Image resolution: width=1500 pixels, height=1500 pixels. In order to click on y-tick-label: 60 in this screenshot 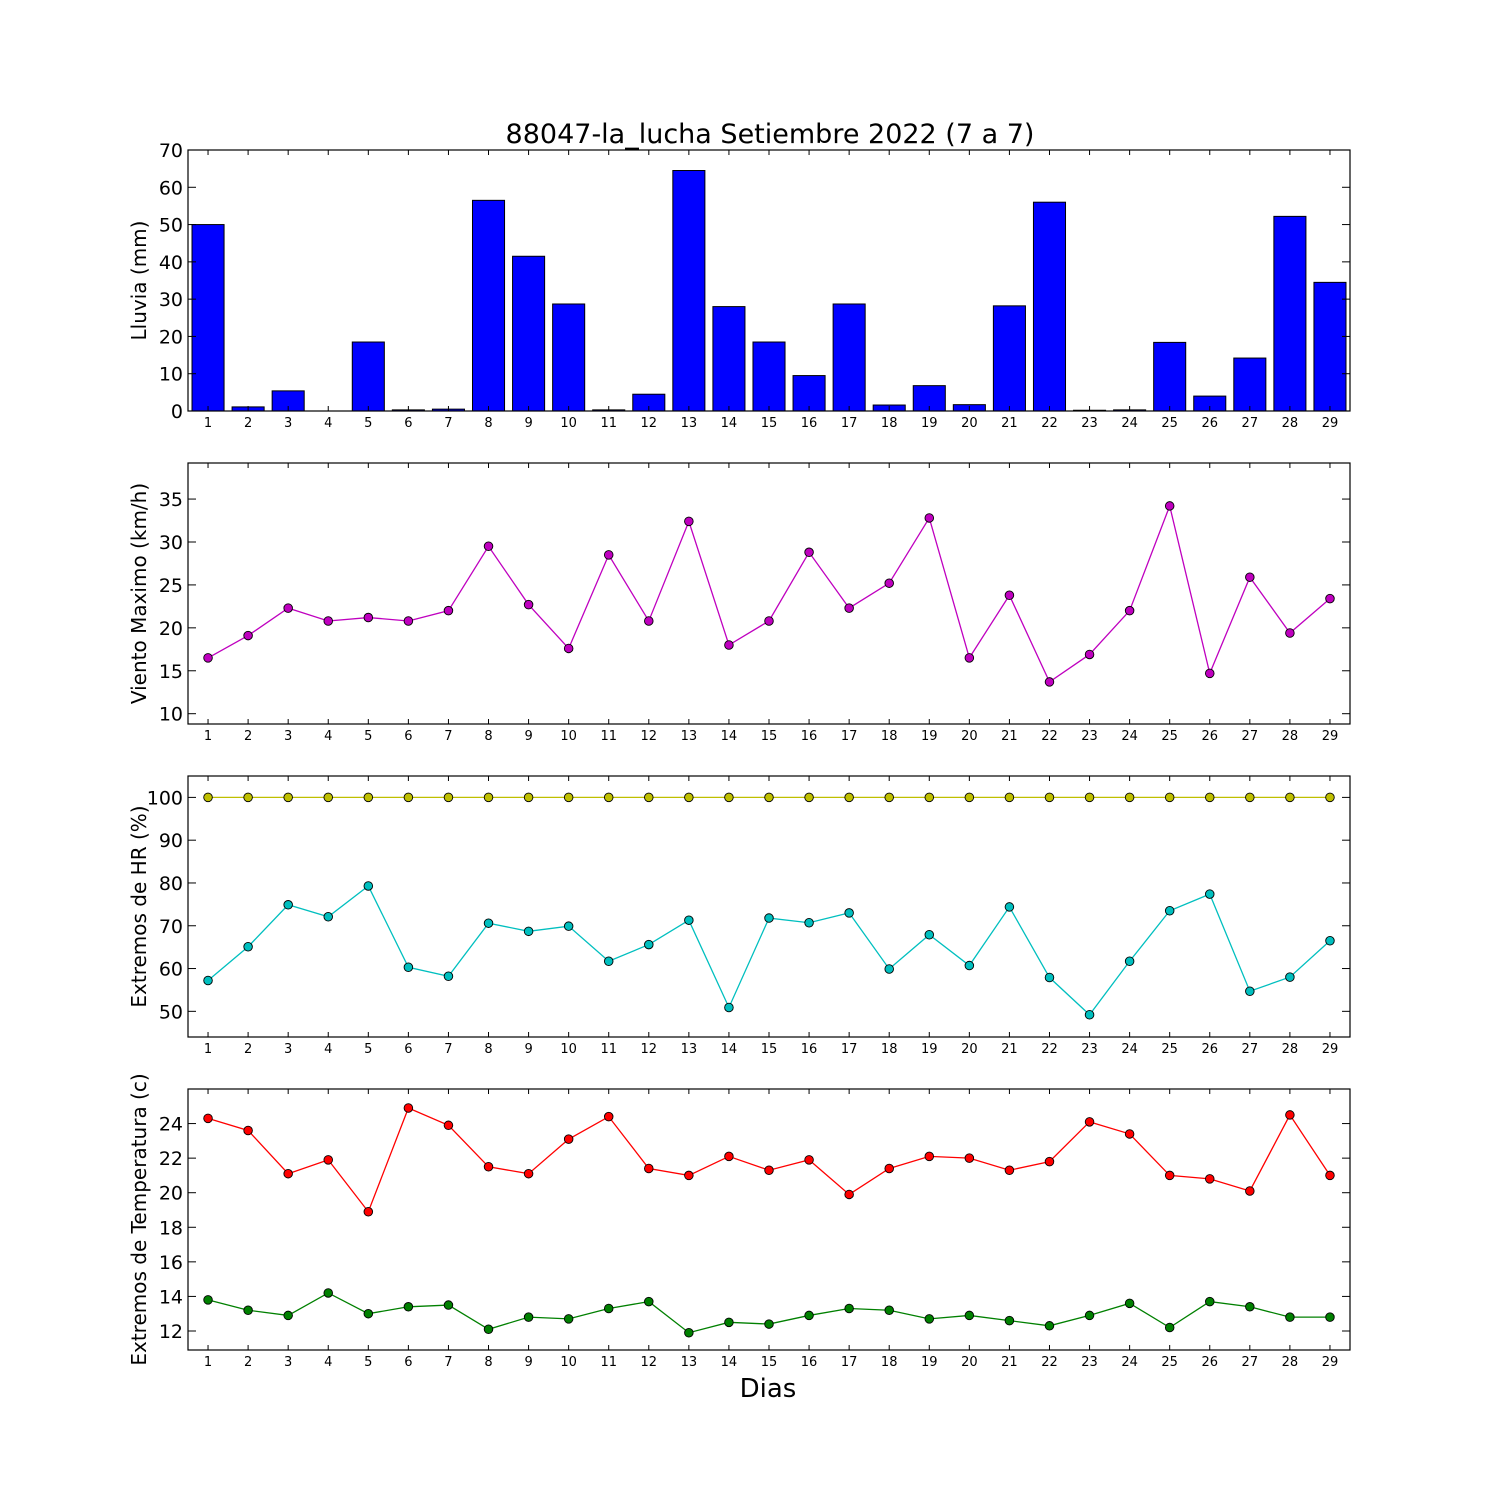, I will do `click(171, 970)`.